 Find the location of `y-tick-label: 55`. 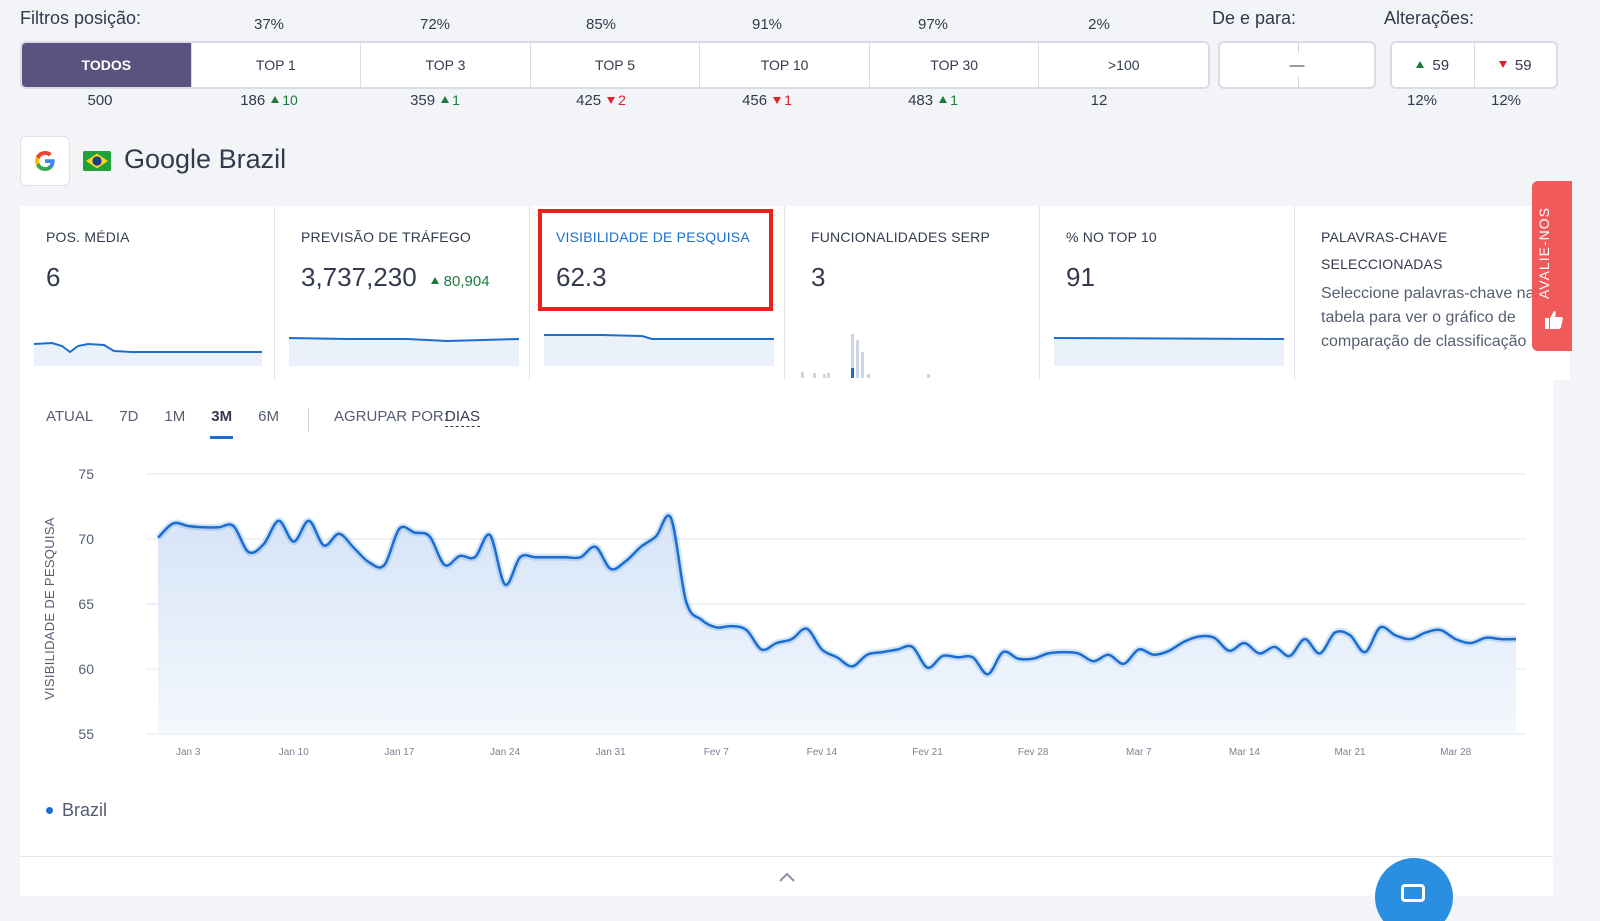

y-tick-label: 55 is located at coordinates (86, 734).